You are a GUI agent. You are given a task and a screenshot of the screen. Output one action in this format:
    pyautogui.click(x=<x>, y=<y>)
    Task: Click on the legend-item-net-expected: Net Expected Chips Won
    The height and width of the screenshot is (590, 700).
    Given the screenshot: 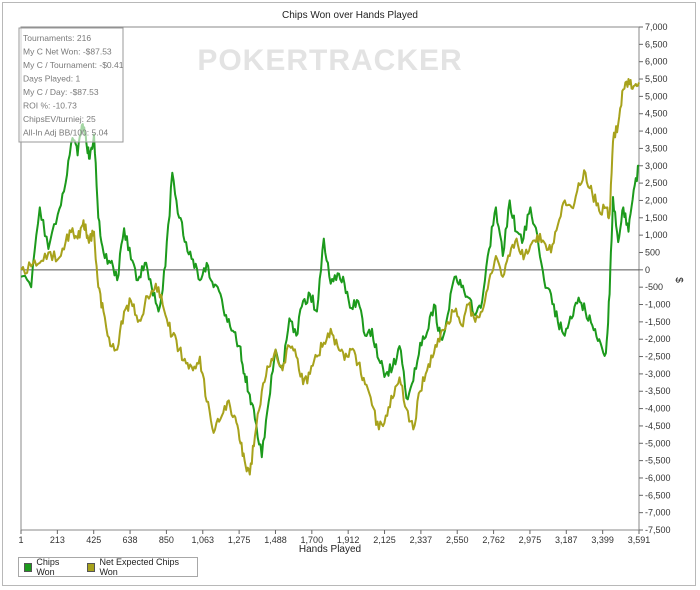 What is the action you would take?
    pyautogui.click(x=139, y=567)
    